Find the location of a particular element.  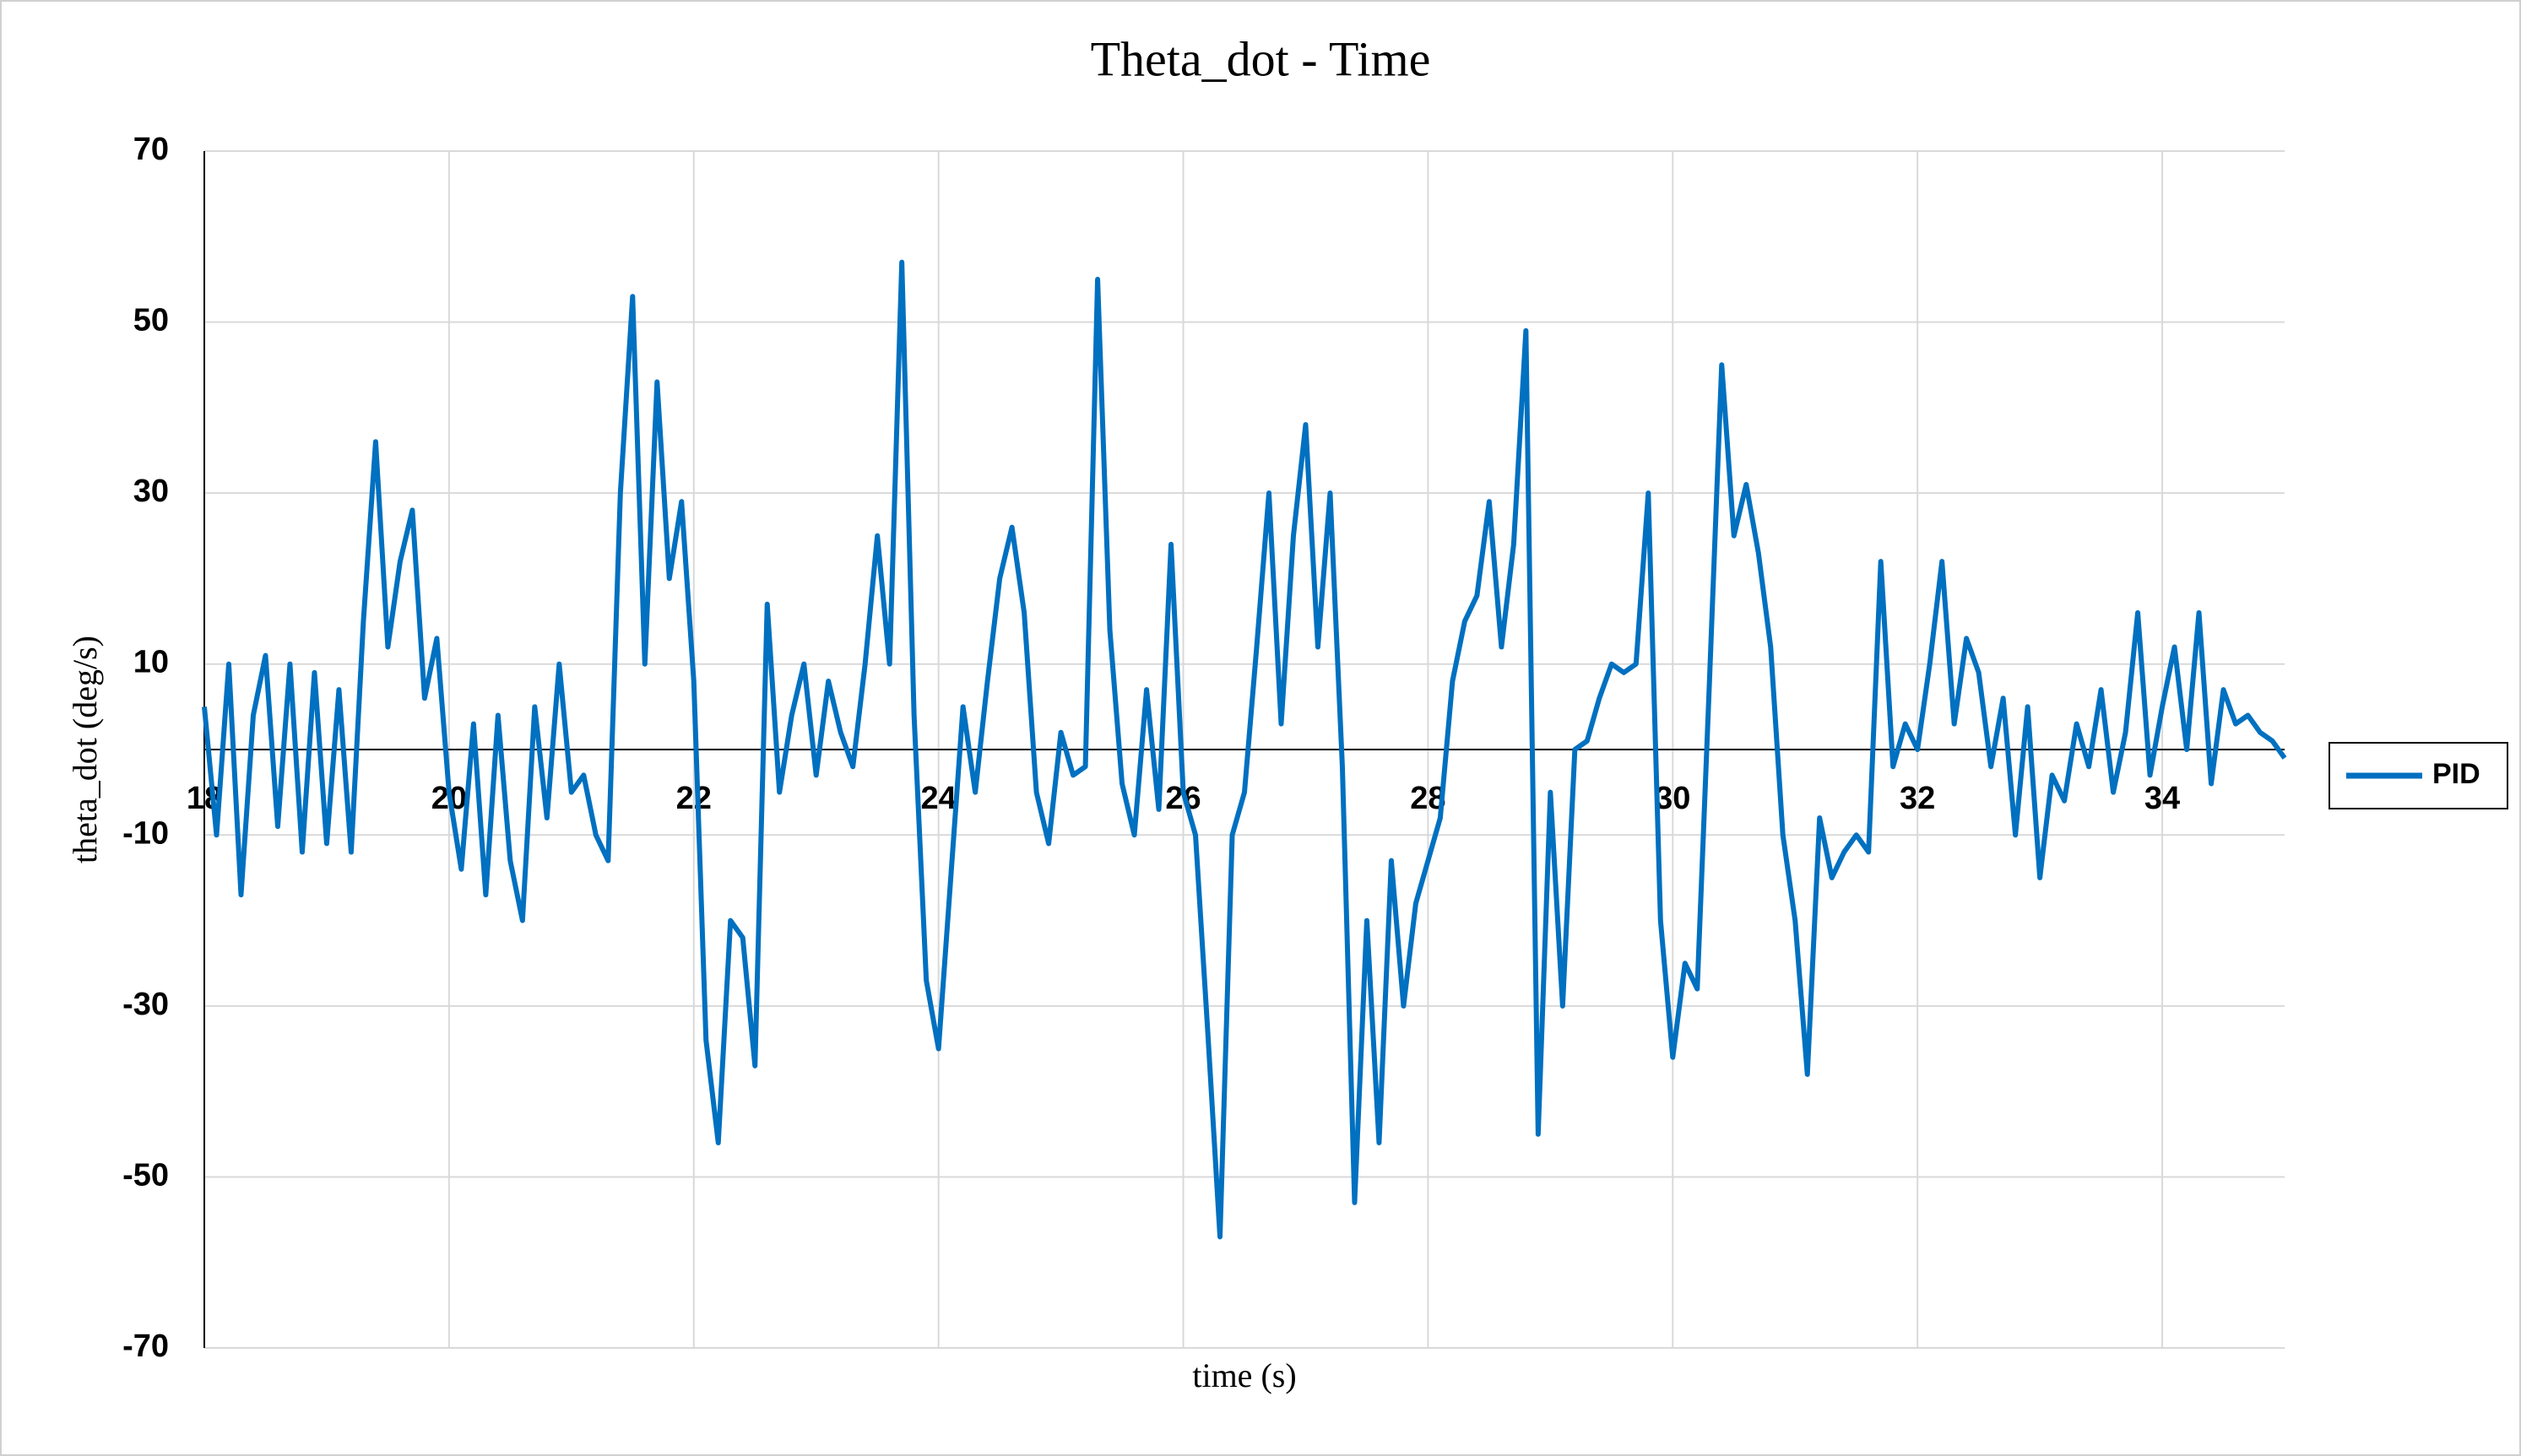

y-tick-label: 50 is located at coordinates (151, 320).